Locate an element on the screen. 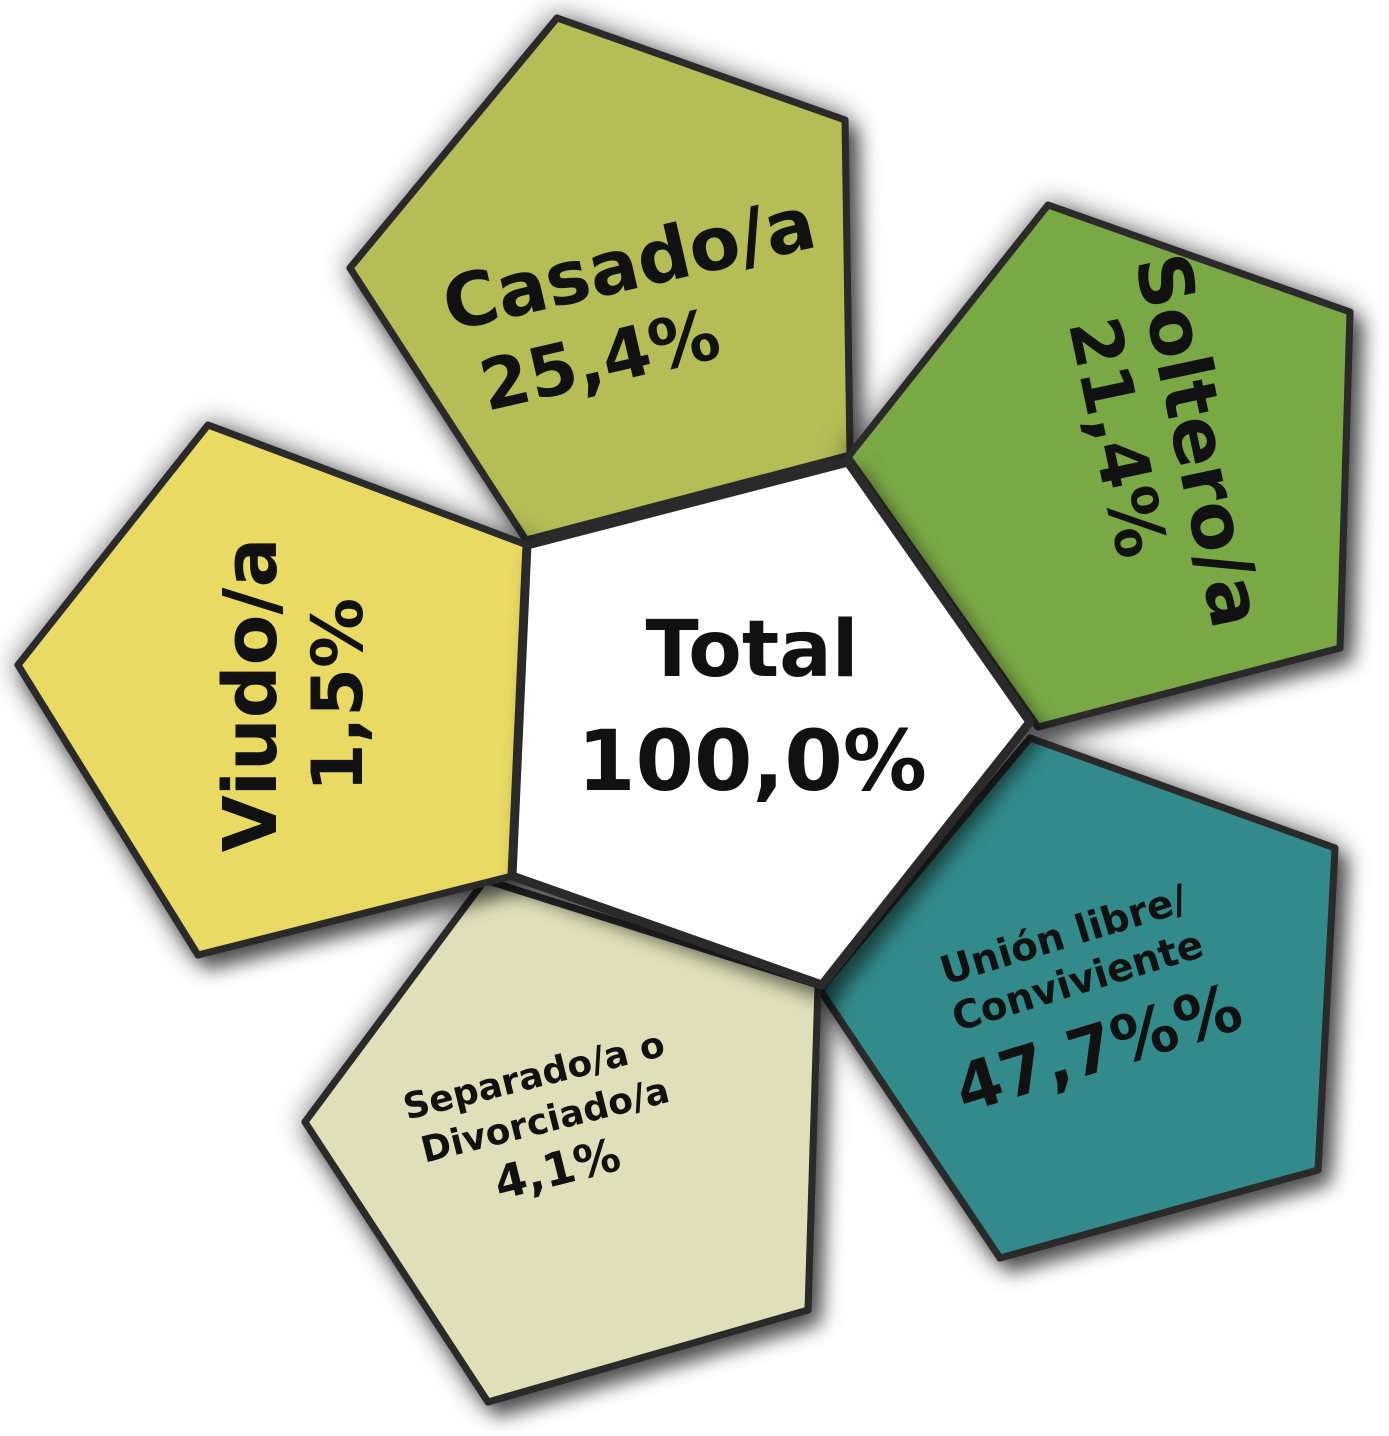  center-shape is located at coordinates (771, 723).